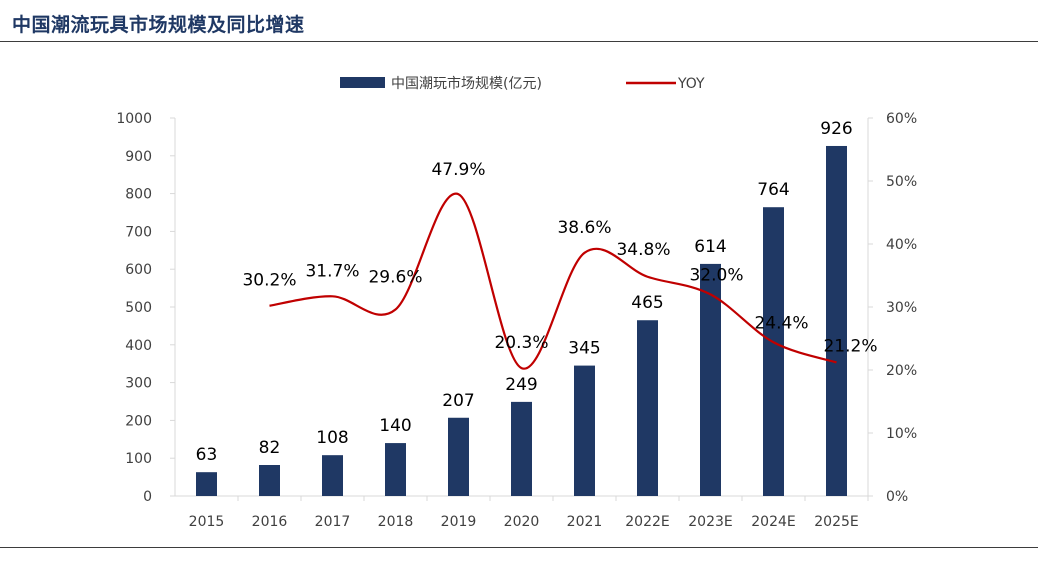 This screenshot has width=1038, height=561. What do you see at coordinates (519, 547) in the screenshot?
I see `bottom-divider` at bounding box center [519, 547].